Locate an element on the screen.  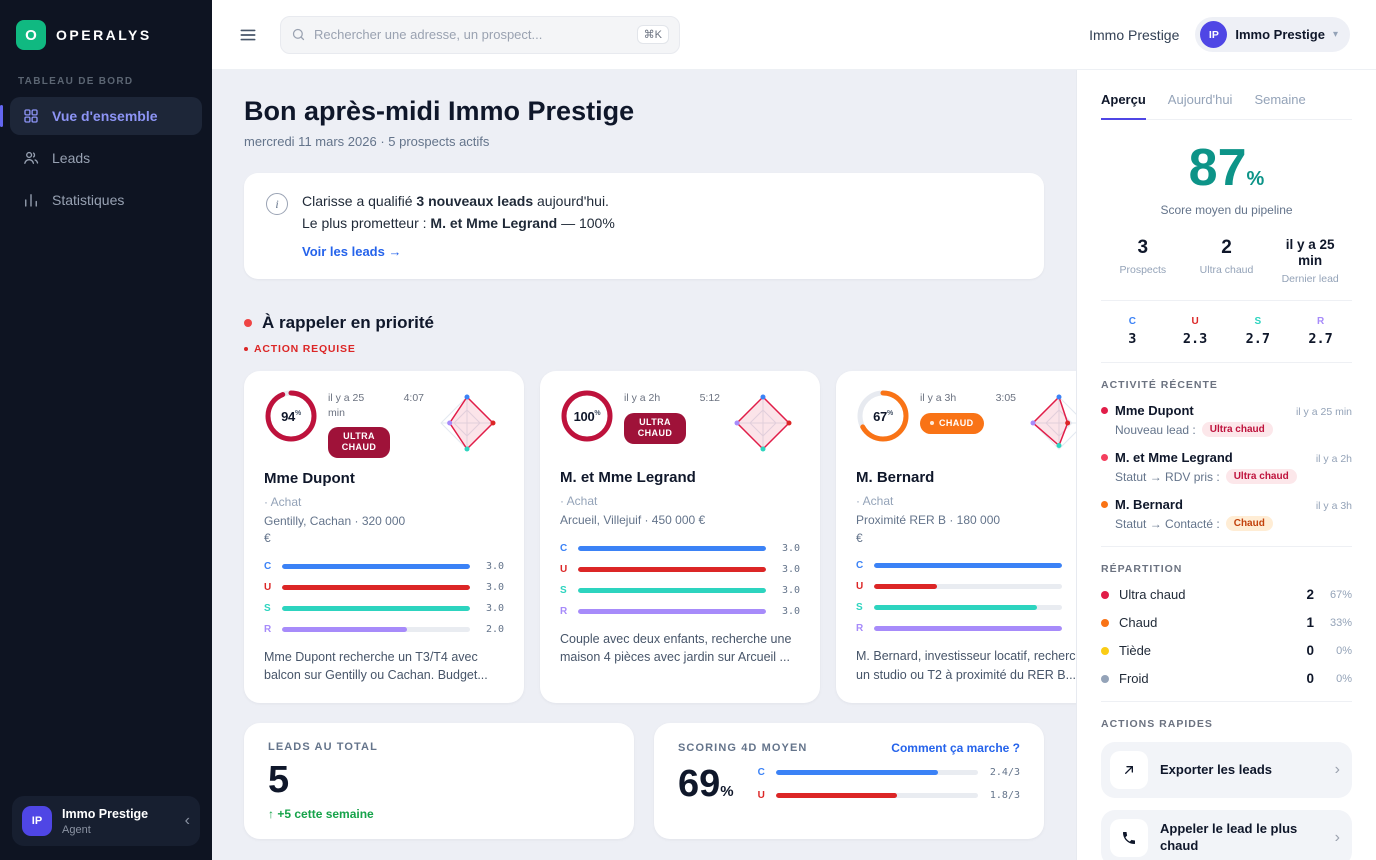
repartition-row: Froid 0 0% is located at coordinates (1226, 678).